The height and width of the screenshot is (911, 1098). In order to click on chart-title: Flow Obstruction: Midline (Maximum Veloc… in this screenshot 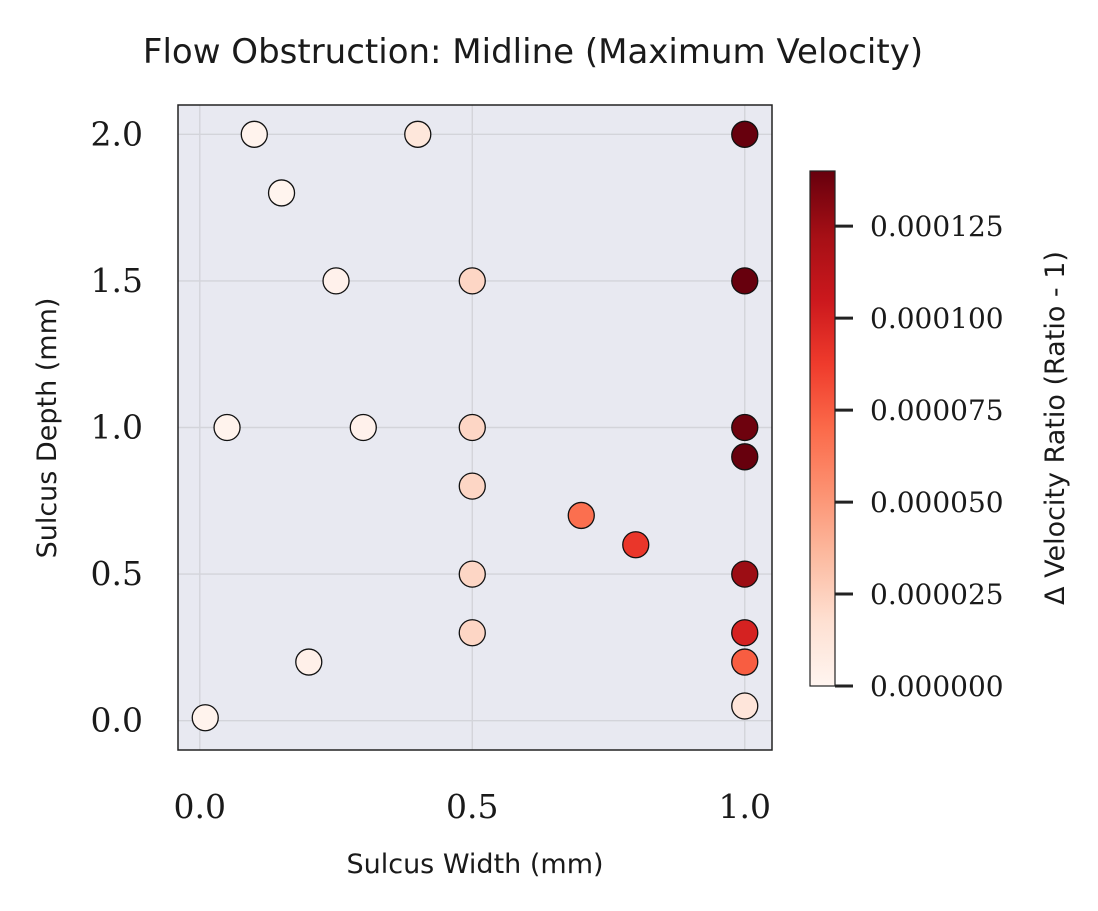, I will do `click(533, 52)`.